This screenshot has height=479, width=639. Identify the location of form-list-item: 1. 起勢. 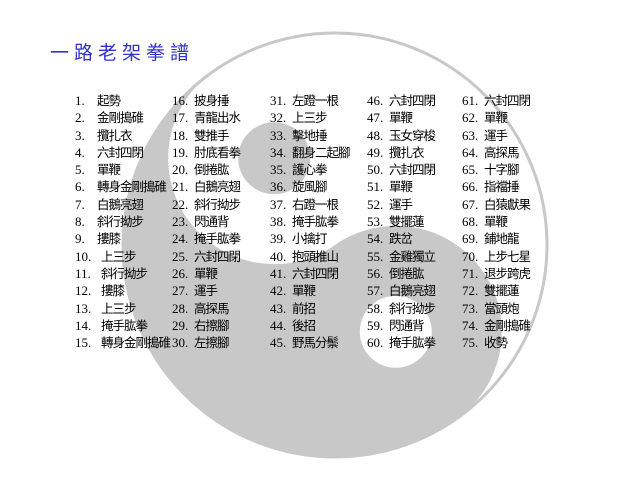
(122, 100).